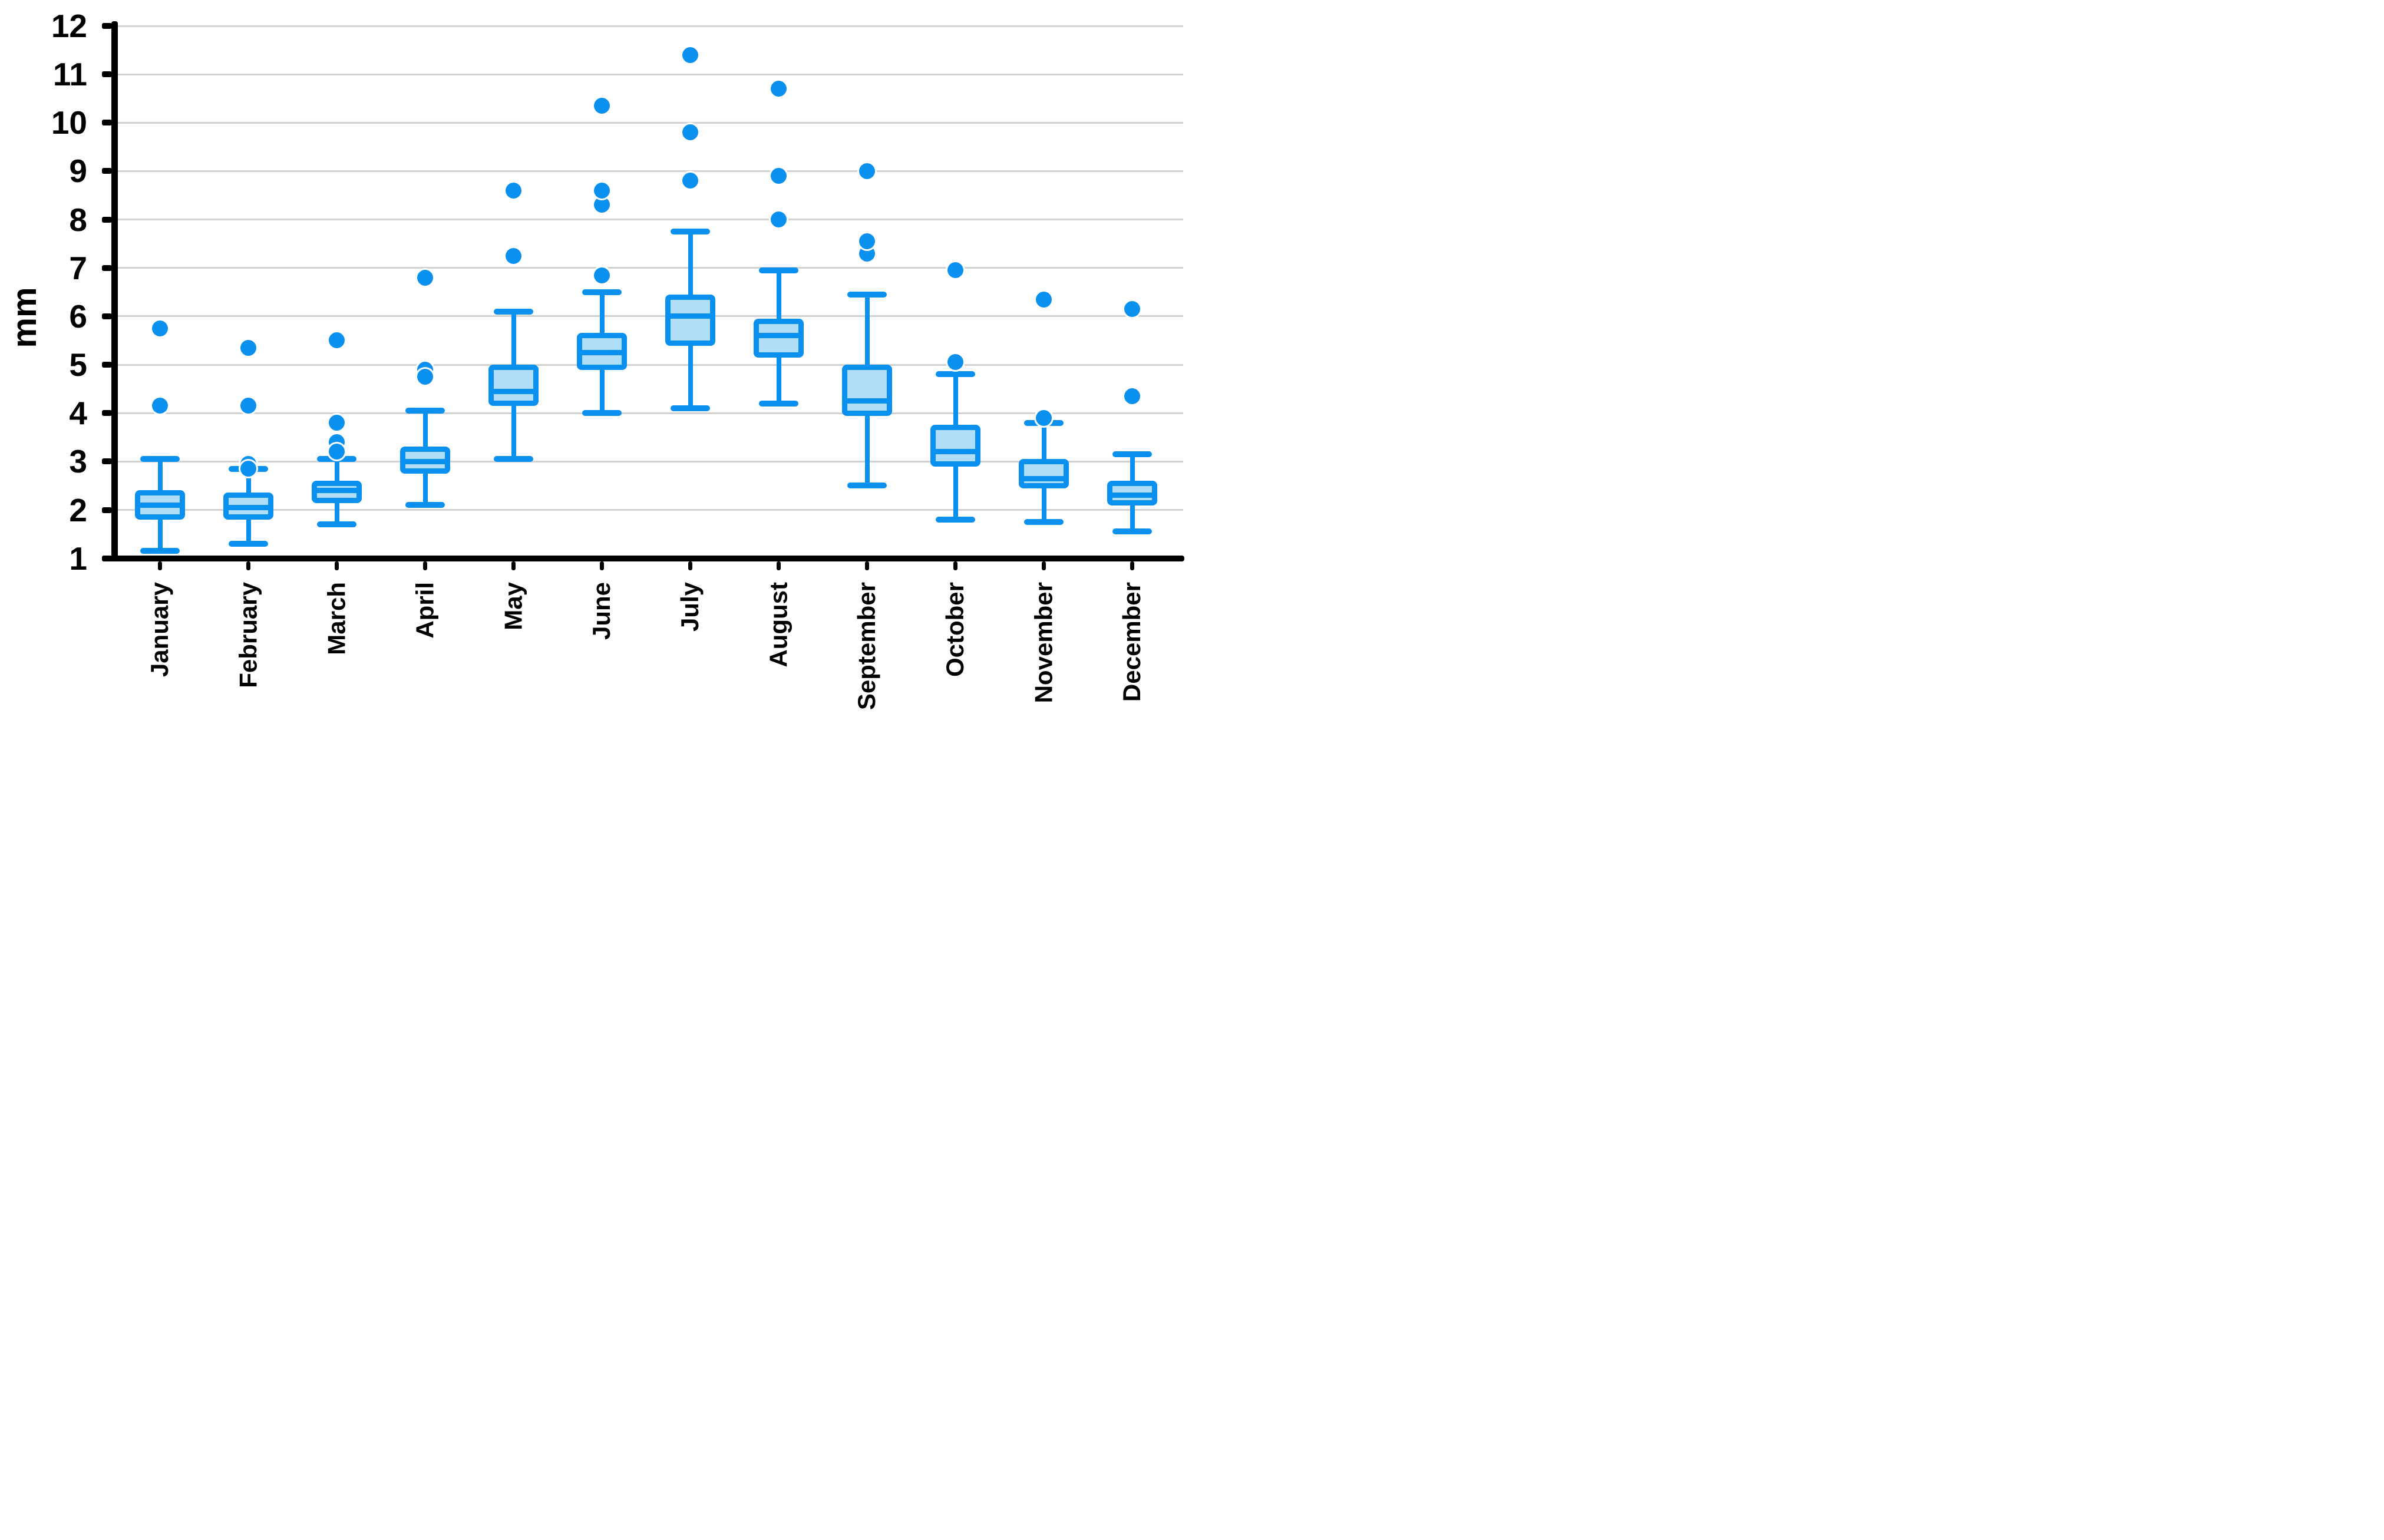 Image resolution: width=2384 pixels, height=1540 pixels. Describe the element at coordinates (249, 507) in the screenshot. I see `median-february` at that location.